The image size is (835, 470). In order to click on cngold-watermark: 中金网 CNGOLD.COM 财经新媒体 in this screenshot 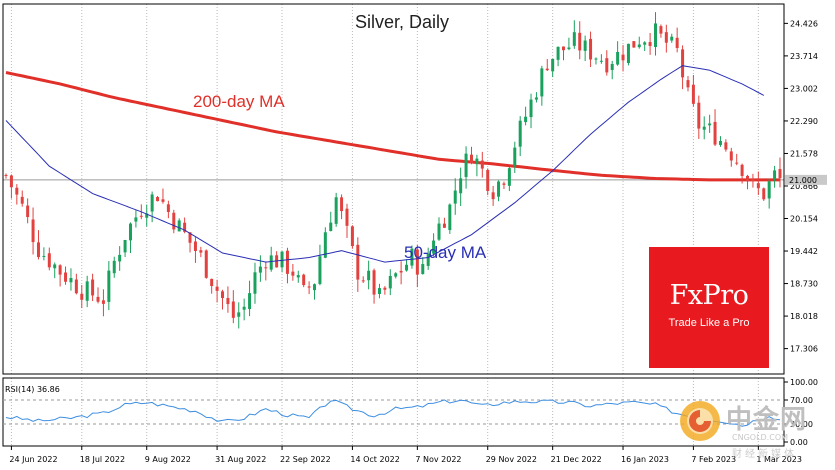, I will do `click(755, 428)`.